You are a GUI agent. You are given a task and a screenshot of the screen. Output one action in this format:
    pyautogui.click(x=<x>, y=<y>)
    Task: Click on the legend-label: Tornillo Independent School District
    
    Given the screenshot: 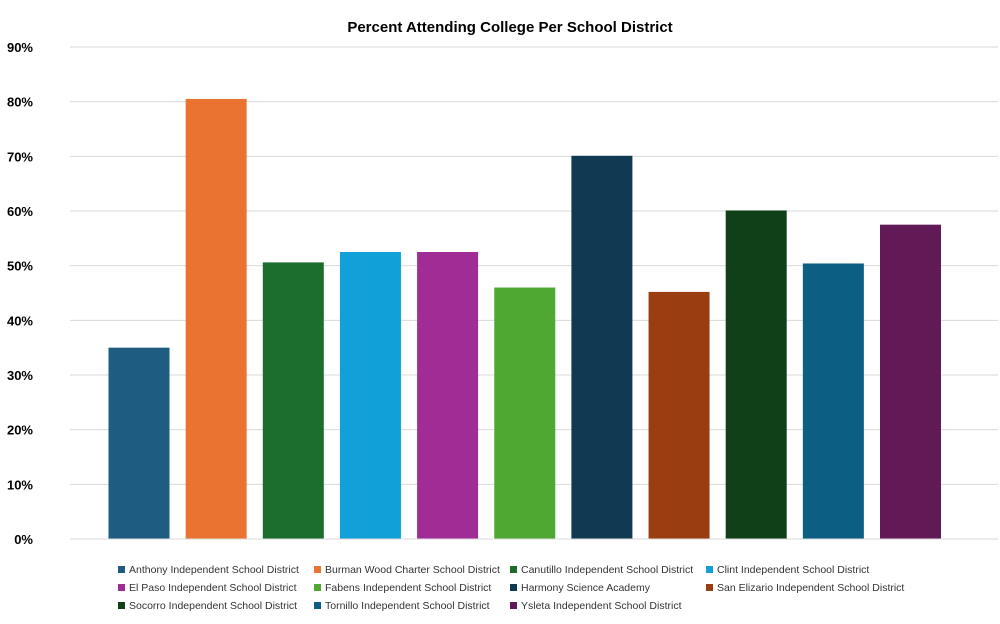 What is the action you would take?
    pyautogui.click(x=407, y=605)
    